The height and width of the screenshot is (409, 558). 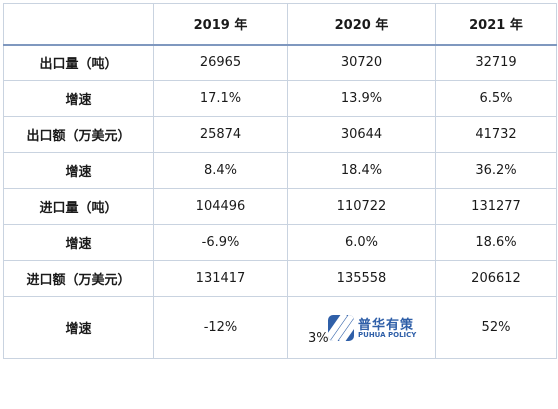 I want to click on cell-2020: 135558, so click(x=361, y=278).